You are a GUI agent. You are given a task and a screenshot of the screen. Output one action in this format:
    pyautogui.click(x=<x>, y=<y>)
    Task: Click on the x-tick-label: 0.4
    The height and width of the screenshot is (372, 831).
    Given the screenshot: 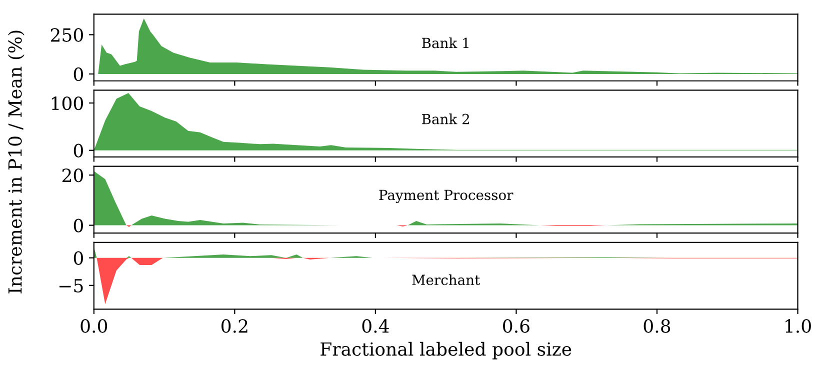 What is the action you would take?
    pyautogui.click(x=375, y=326)
    